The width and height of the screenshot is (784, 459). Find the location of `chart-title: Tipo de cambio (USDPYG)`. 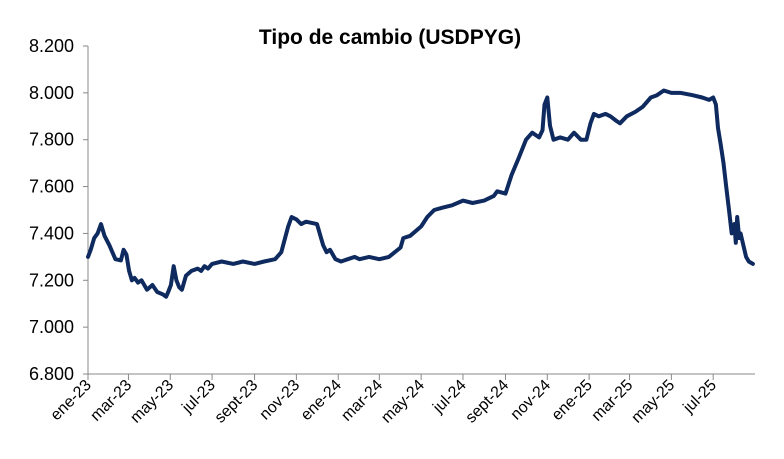

chart-title: Tipo de cambio (USDPYG) is located at coordinates (390, 37).